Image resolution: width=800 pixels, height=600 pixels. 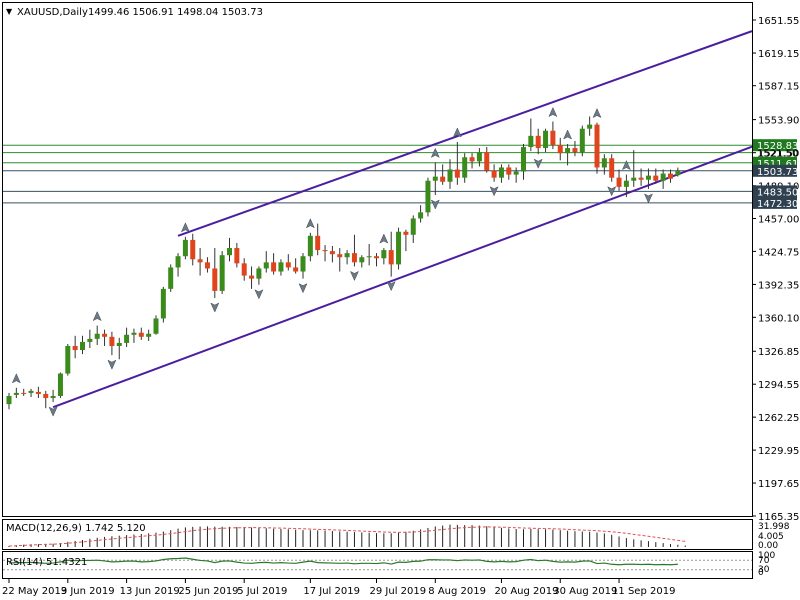 I want to click on time-tick-label: 3 Jun 2019, so click(x=88, y=591).